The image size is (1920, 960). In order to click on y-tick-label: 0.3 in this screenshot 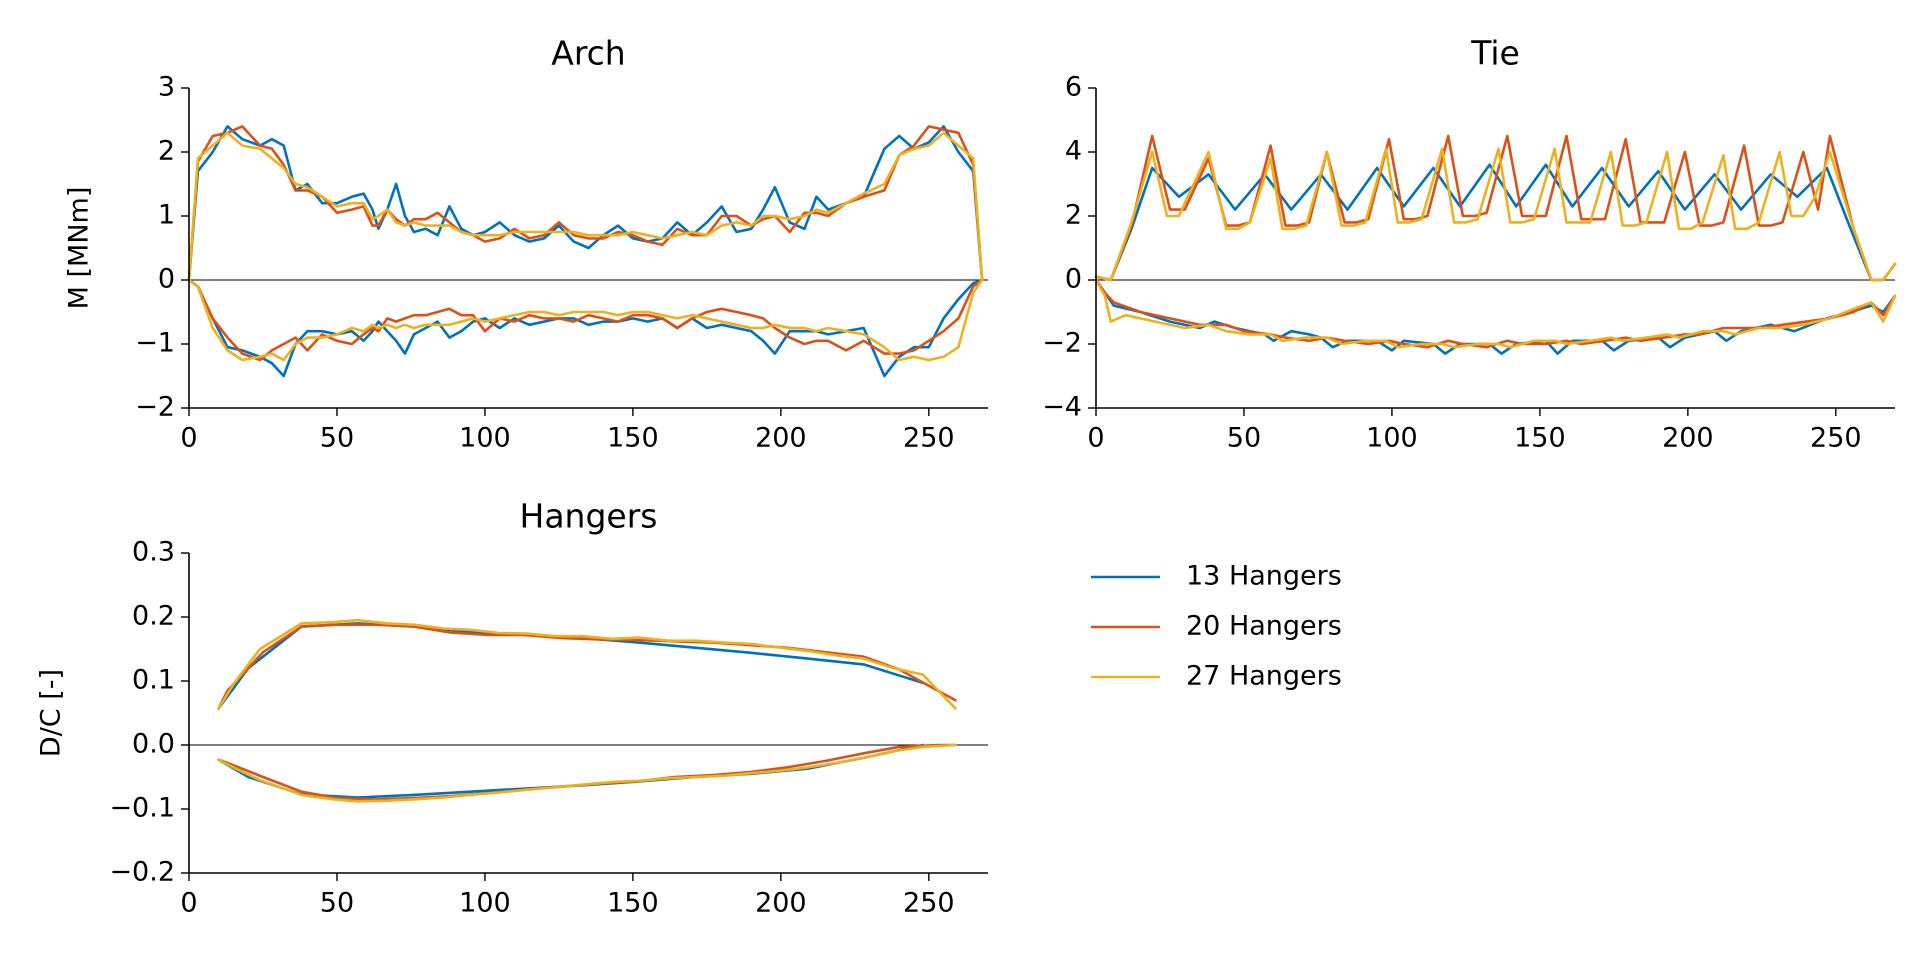, I will do `click(153, 552)`.